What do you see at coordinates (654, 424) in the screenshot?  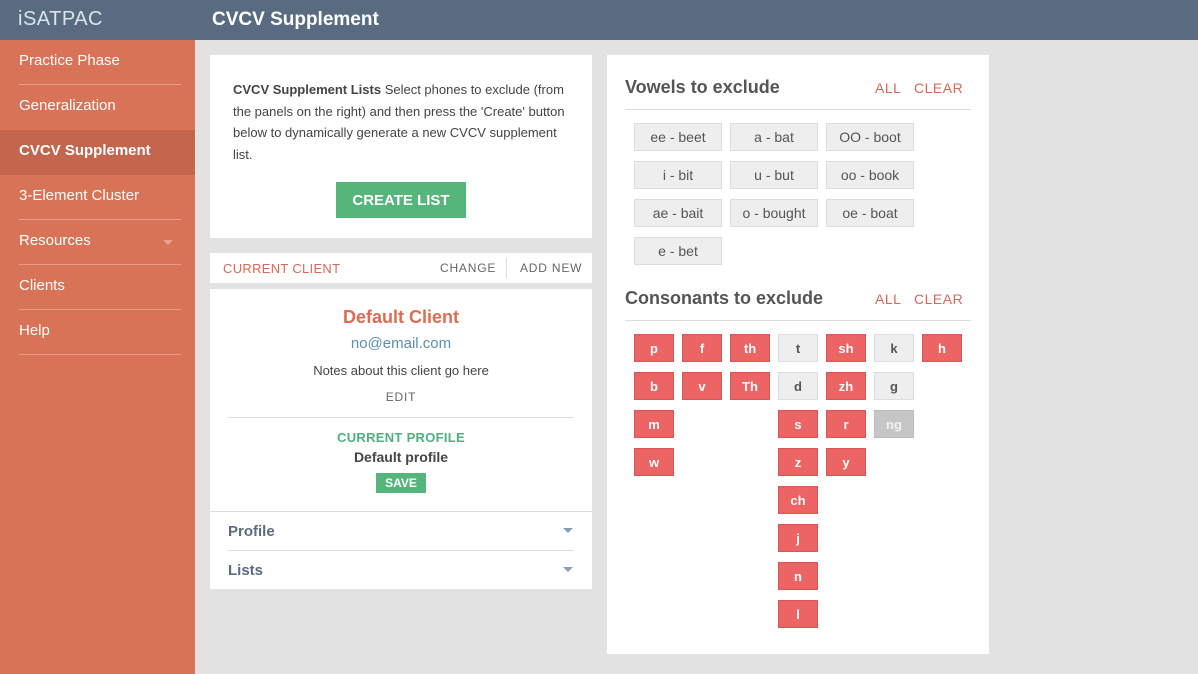 I see `consonant-button: m` at bounding box center [654, 424].